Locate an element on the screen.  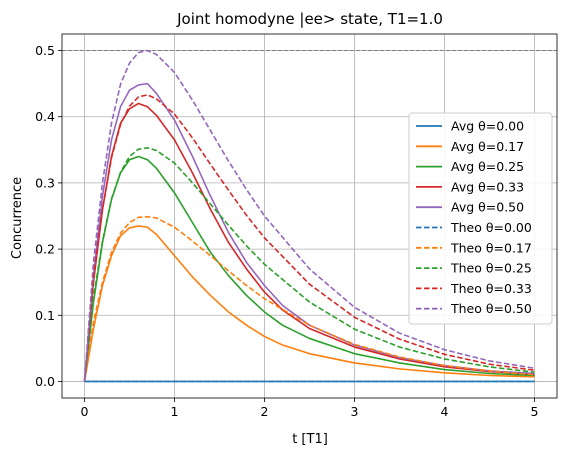
legend-label: Theo θ=0.33 is located at coordinates (491, 288).